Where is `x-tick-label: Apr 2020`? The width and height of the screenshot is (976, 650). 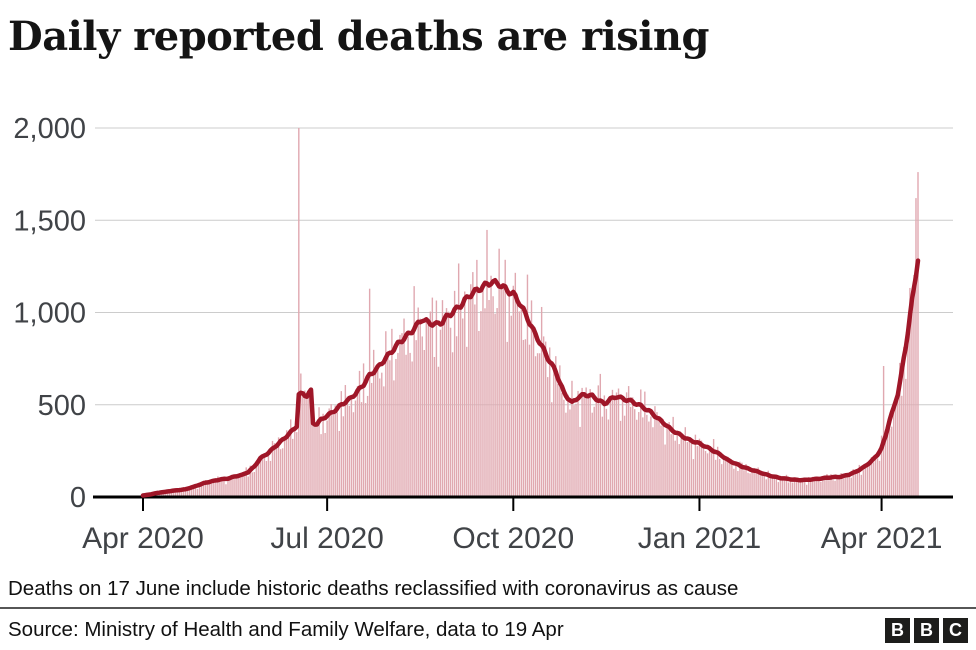 x-tick-label: Apr 2020 is located at coordinates (143, 538).